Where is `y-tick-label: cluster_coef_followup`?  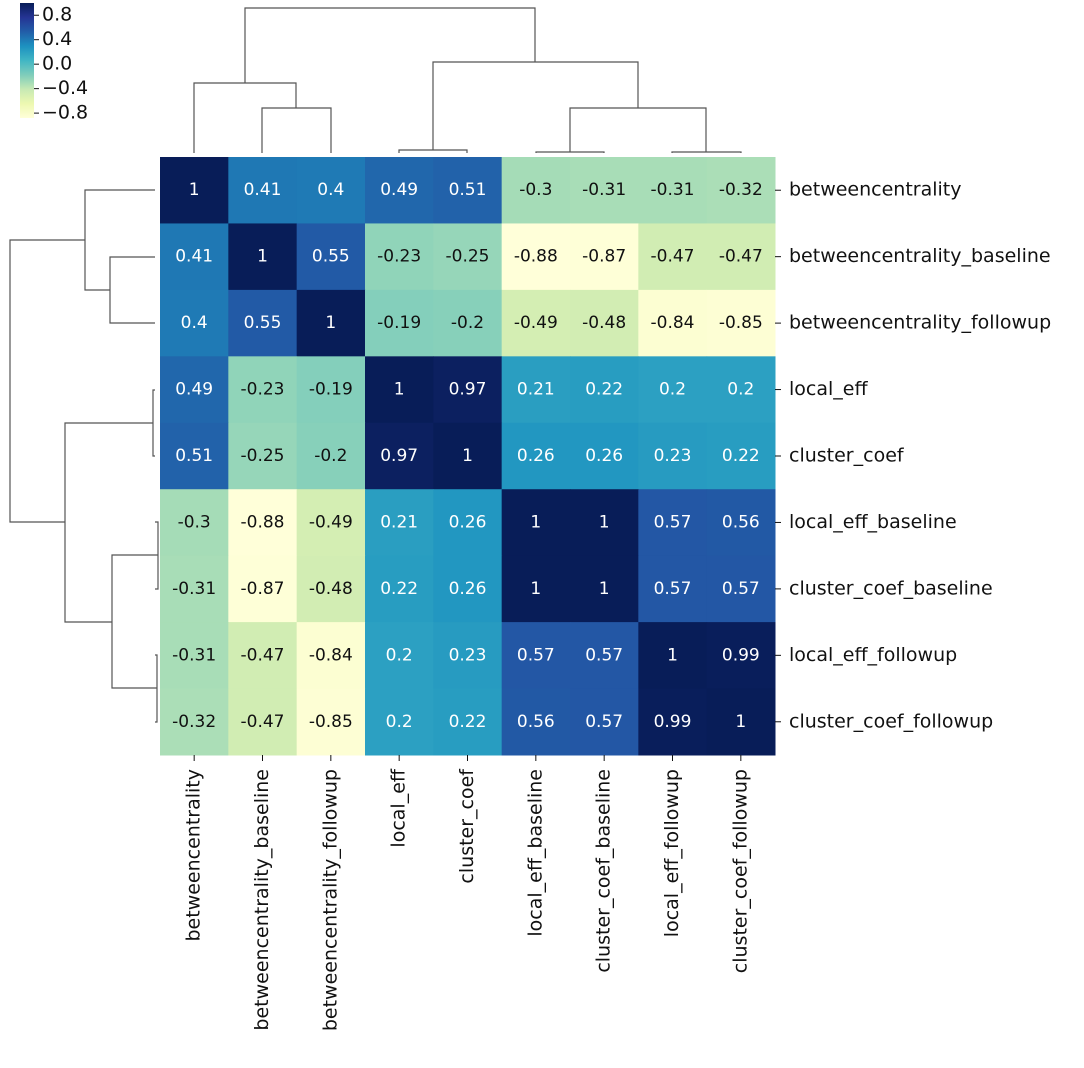 y-tick-label: cluster_coef_followup is located at coordinates (891, 721).